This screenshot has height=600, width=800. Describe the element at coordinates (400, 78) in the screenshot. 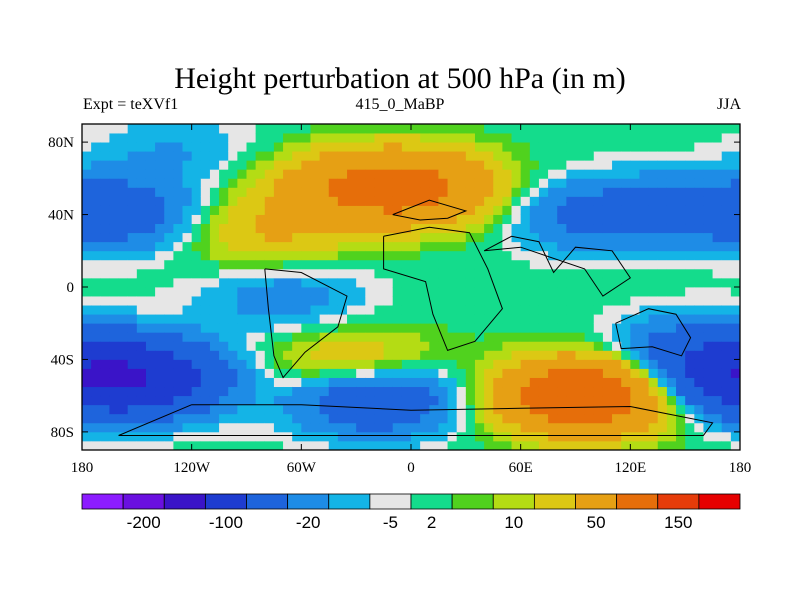

I see `chart-title: Height perturbation at 500 hPa (in m)` at that location.